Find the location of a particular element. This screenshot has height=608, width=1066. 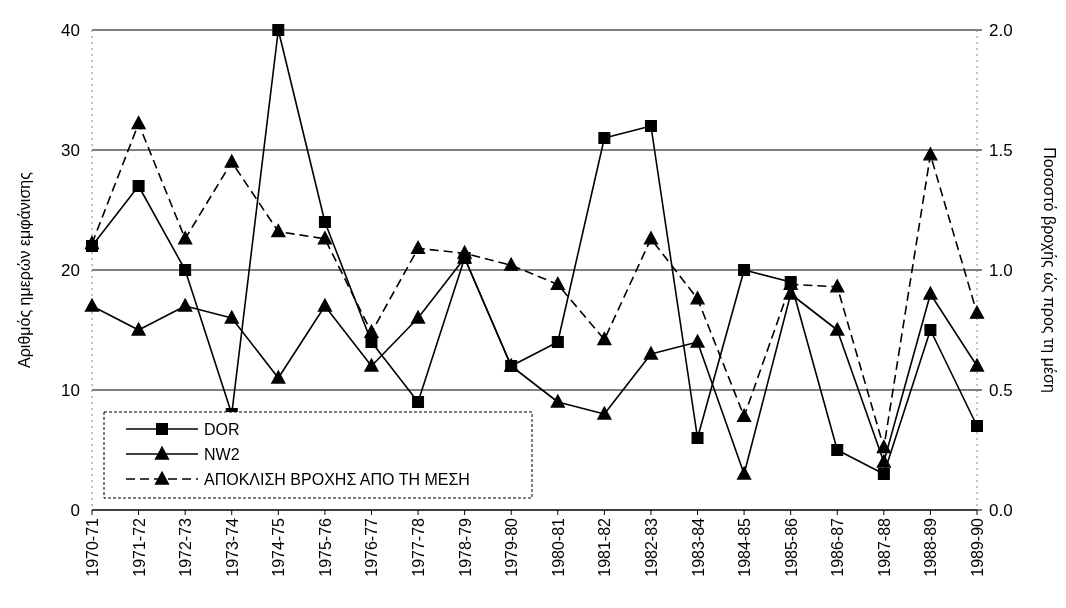

y-tick-label: 10 is located at coordinates (70, 390).